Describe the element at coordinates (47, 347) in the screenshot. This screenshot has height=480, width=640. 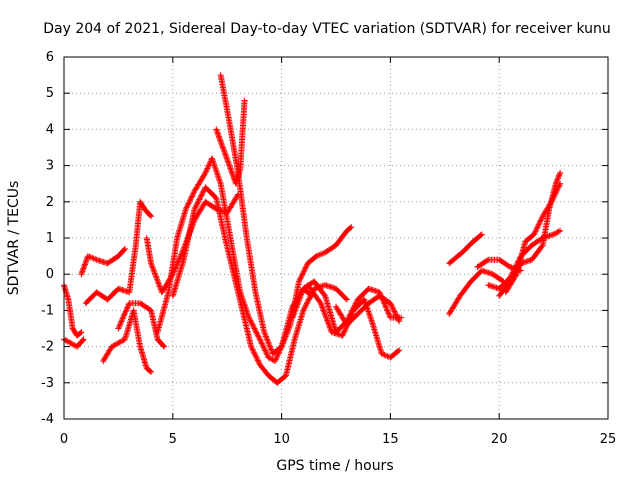
I see `y-tick-label: -2` at that location.